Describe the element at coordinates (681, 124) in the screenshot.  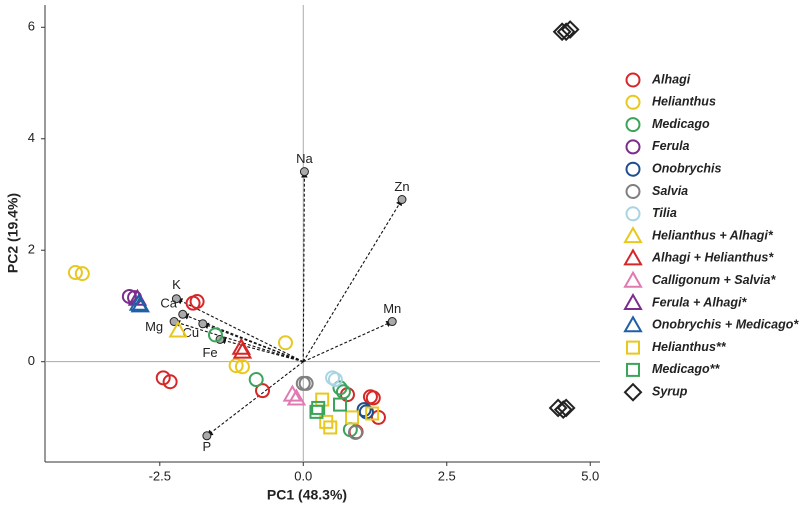
I see `legend-label: Medicago` at that location.